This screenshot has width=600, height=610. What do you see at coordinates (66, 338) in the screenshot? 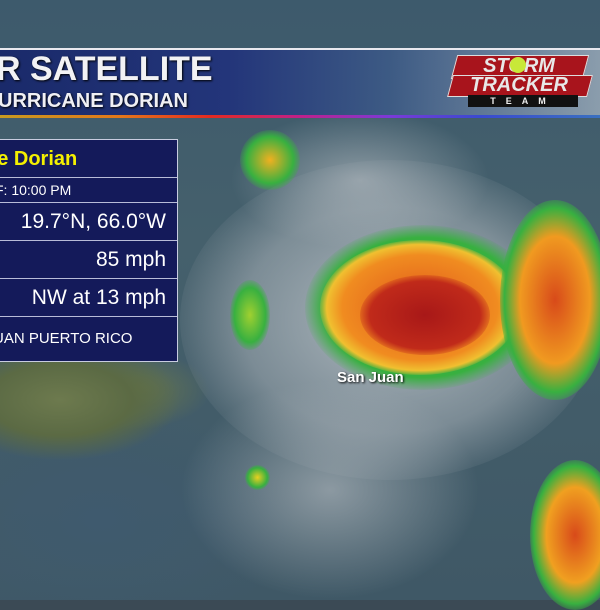
I see `storm-reference-place: UAN PUERTO RICO` at bounding box center [66, 338].